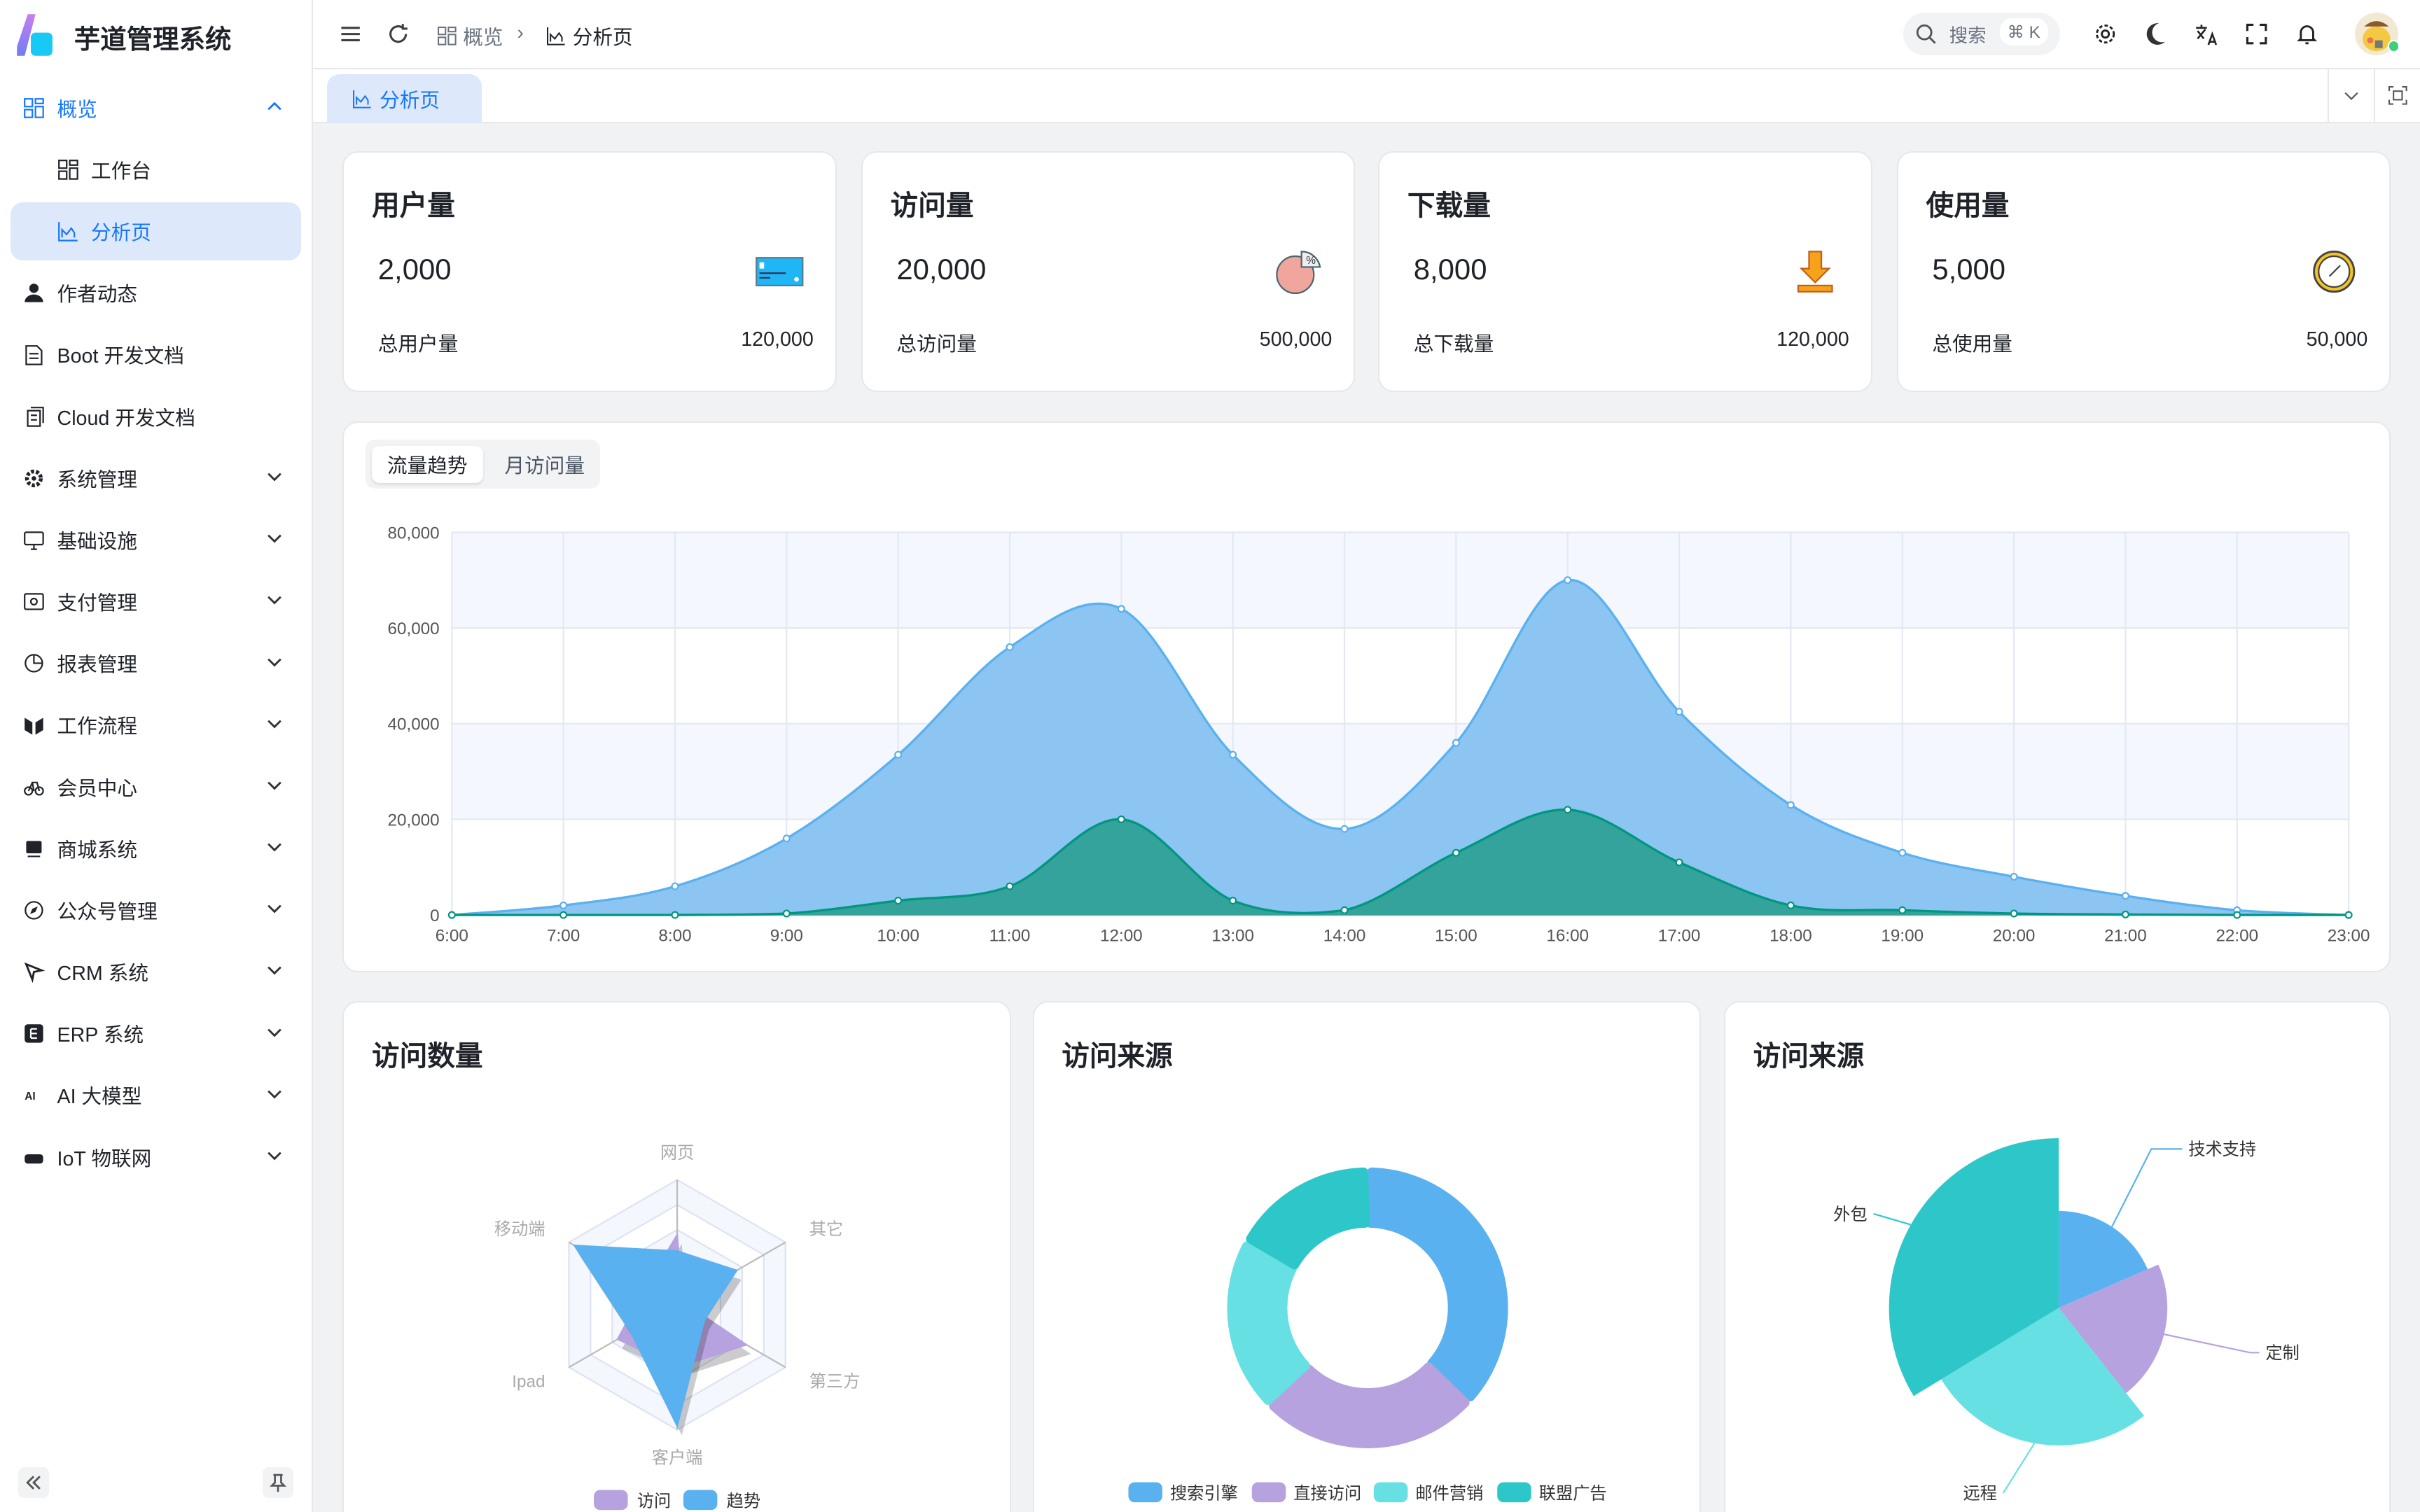 The image size is (2420, 1512). Describe the element at coordinates (2155, 34) in the screenshot. I see `dark-mode-moon-icon` at that location.